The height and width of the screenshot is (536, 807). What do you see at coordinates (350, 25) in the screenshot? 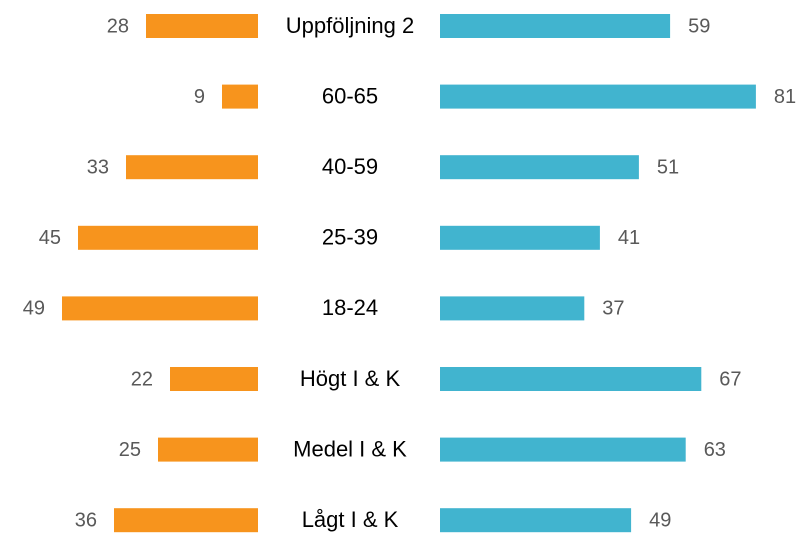
I see `category-label: Uppföljning 2` at bounding box center [350, 25].